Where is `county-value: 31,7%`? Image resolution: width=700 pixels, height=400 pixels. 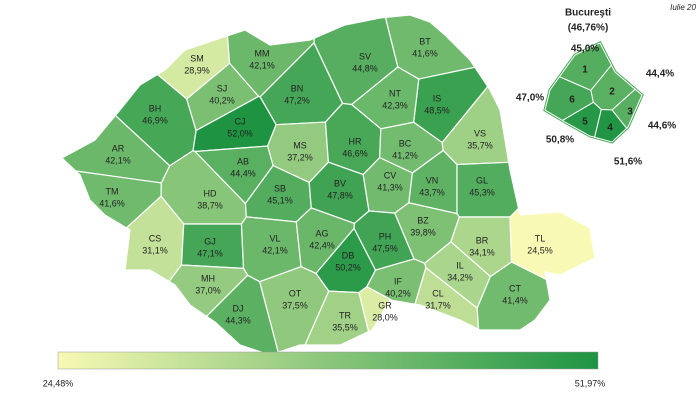
county-value: 31,7% is located at coordinates (438, 305).